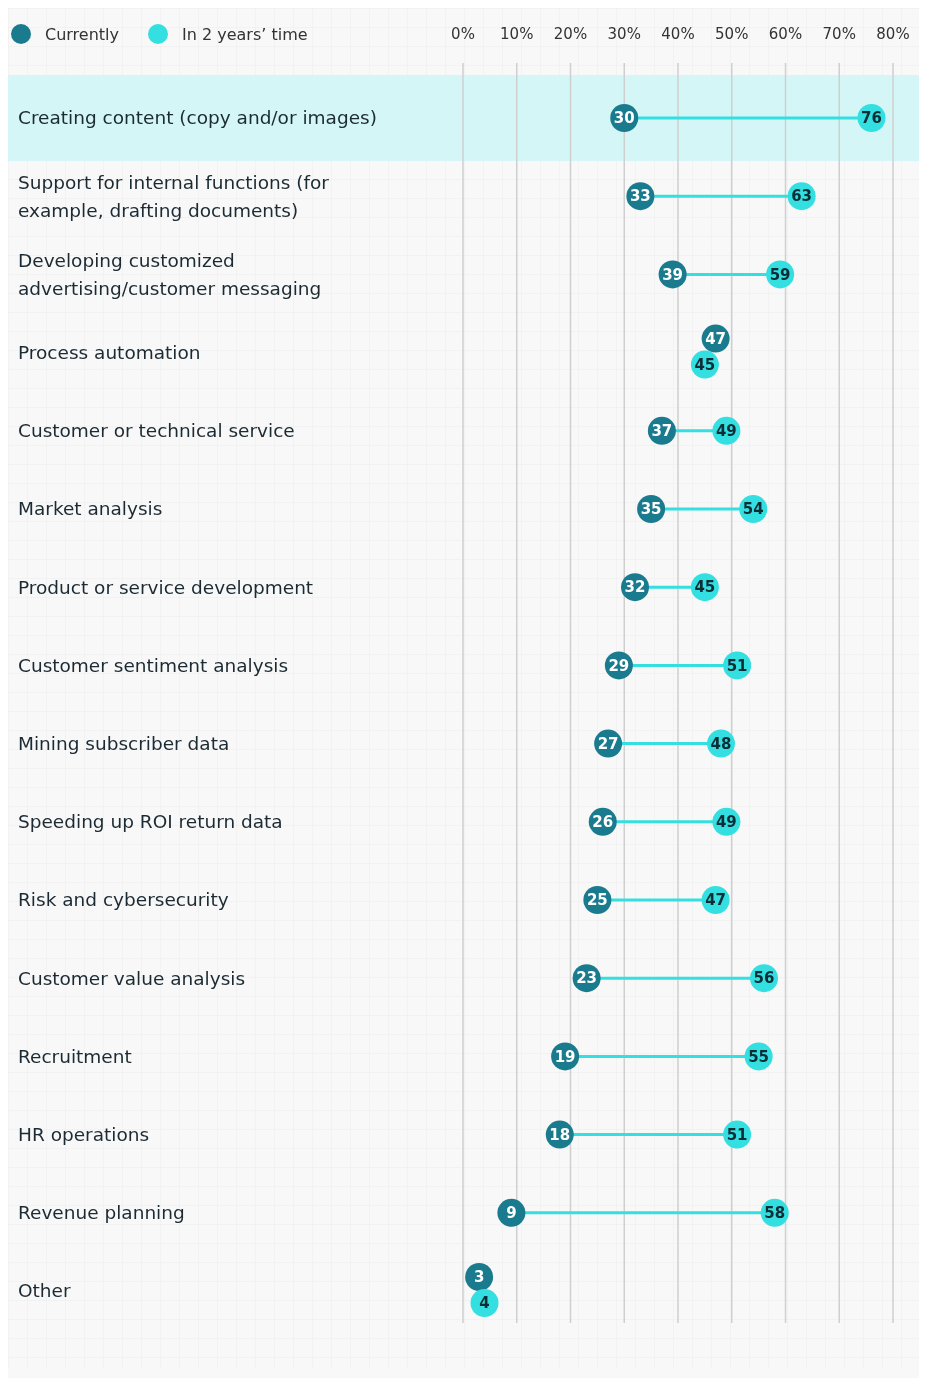  Describe the element at coordinates (587, 978) in the screenshot. I see `data-label: 23` at that location.